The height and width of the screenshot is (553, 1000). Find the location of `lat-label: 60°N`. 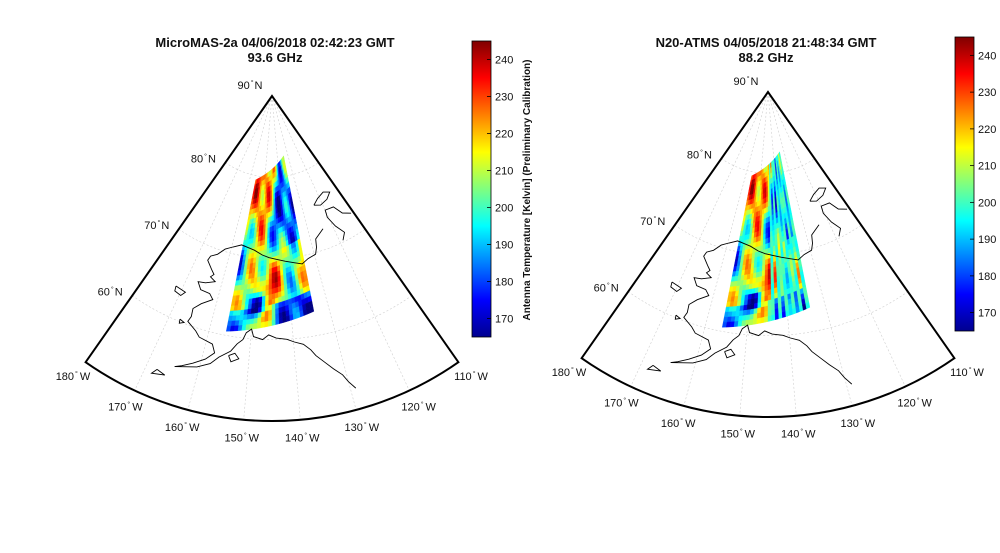

lat-label: 60°N is located at coordinates (110, 292).